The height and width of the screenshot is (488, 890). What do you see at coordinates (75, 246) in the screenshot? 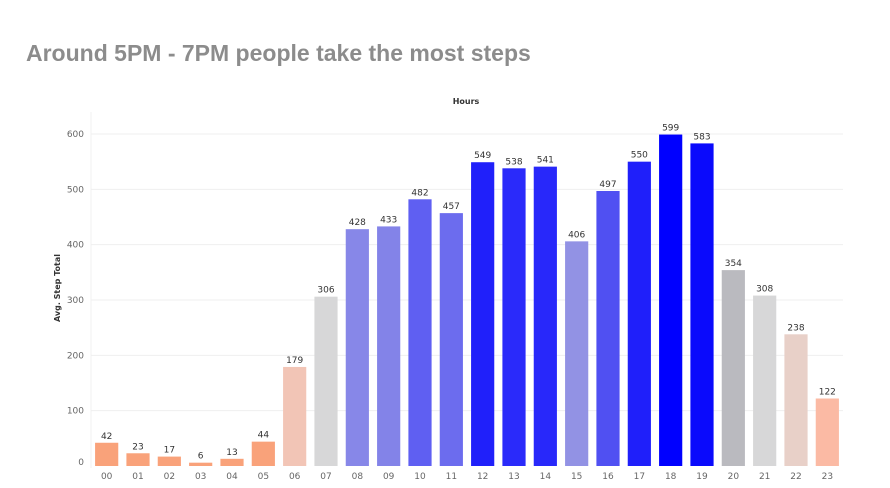
I see `y-tick-label: 400` at bounding box center [75, 246].